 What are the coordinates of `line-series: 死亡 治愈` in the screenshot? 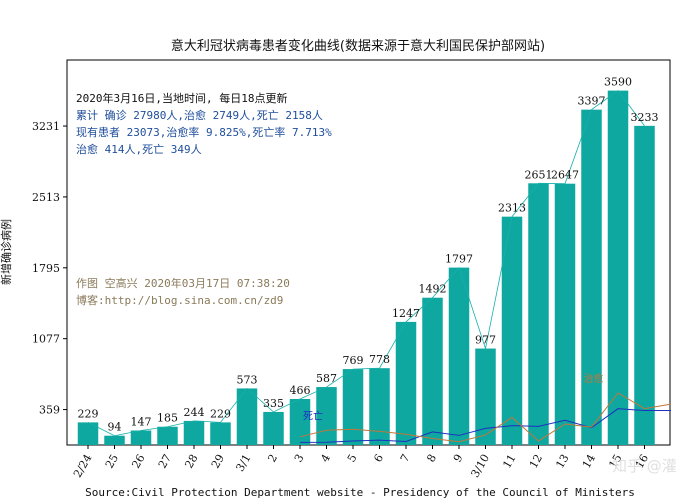 It's located at (485, 407).